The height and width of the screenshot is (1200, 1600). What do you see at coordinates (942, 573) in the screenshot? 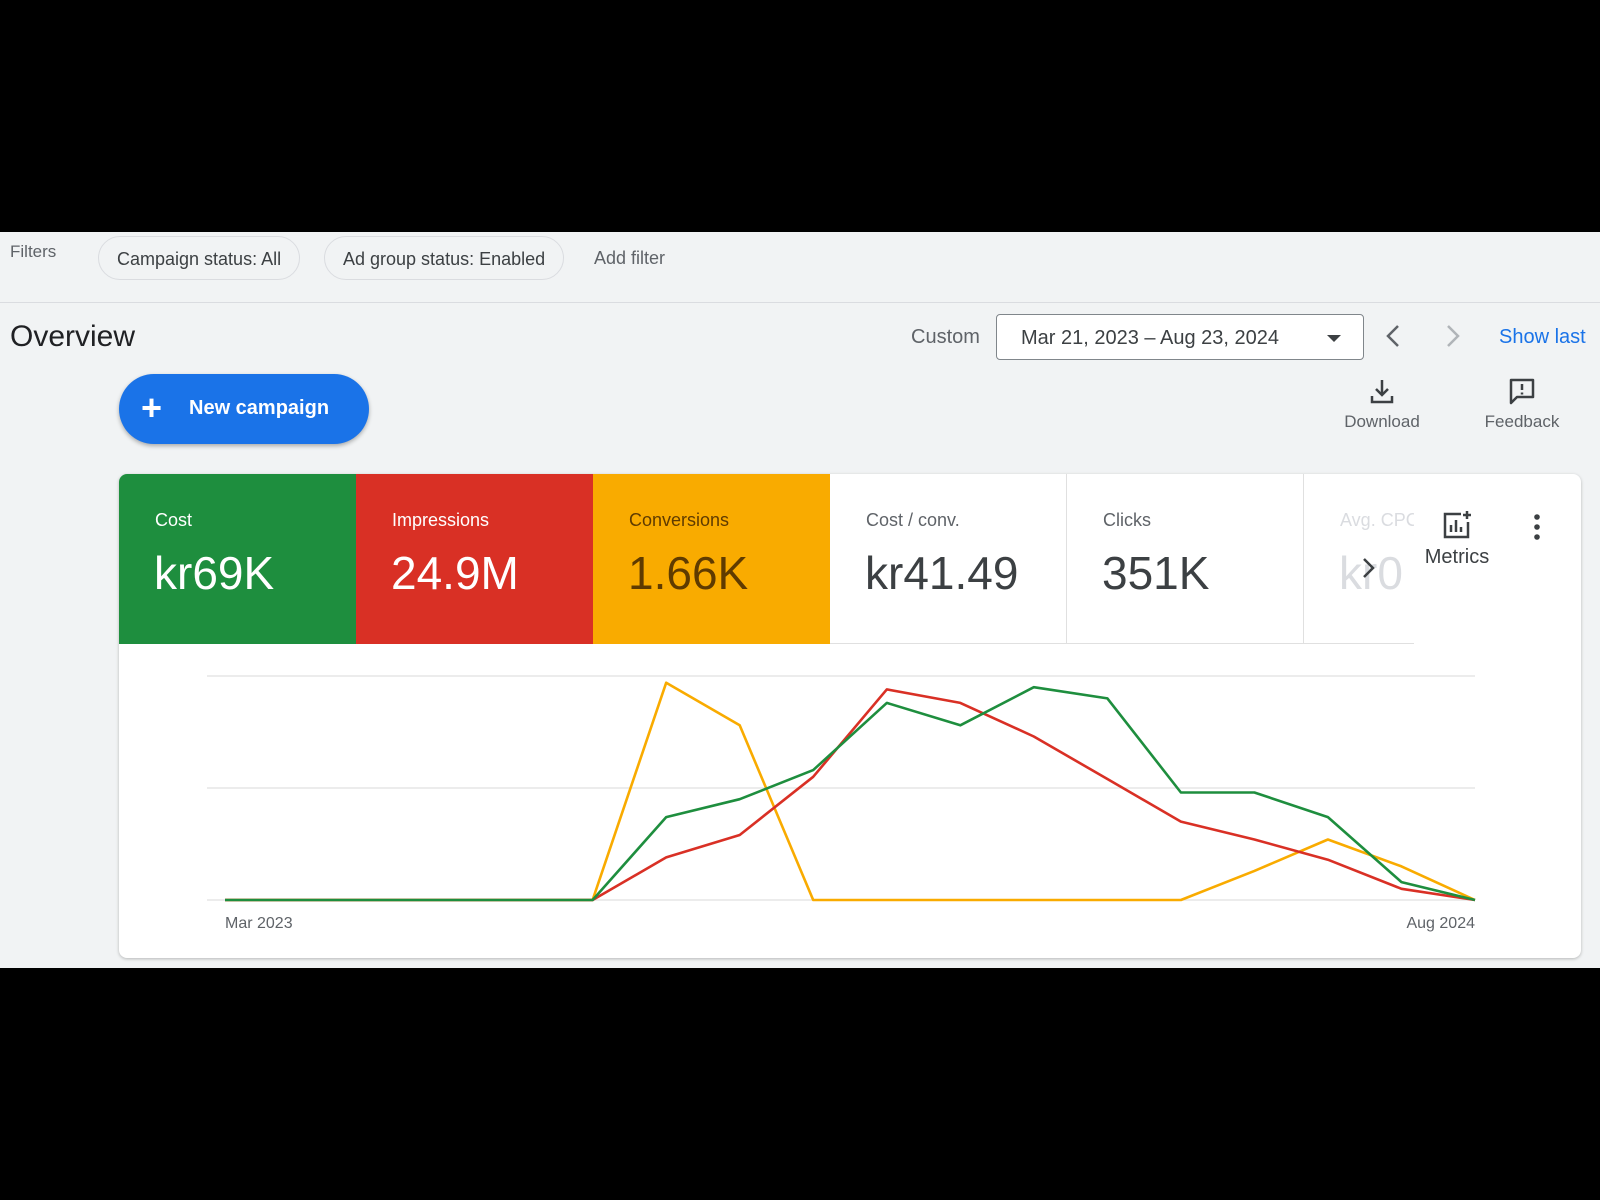
I see `metric-value: kr41.49` at bounding box center [942, 573].